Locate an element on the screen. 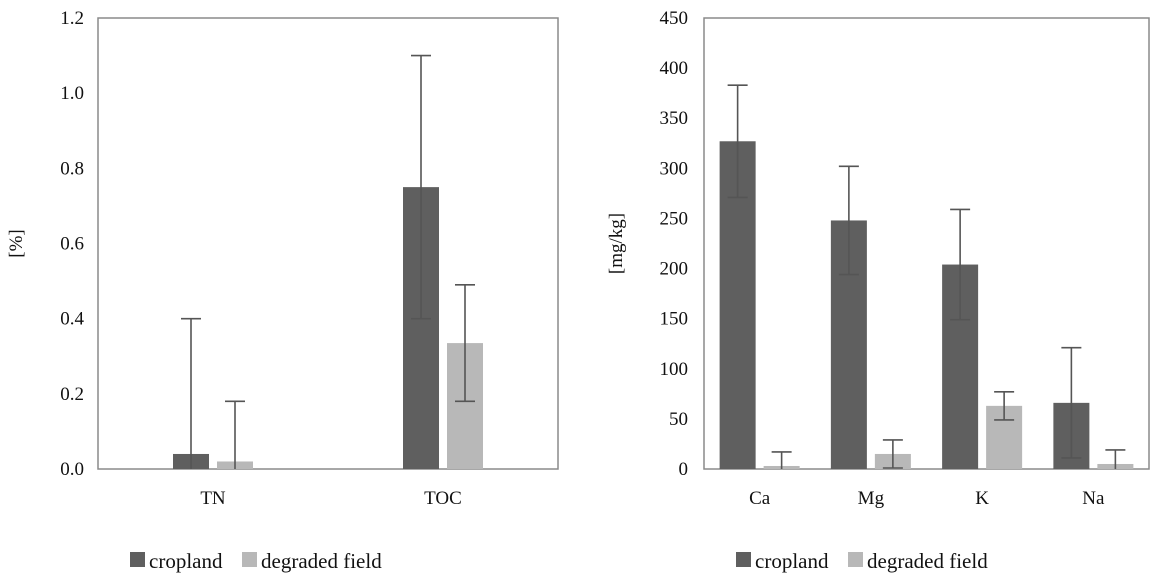 The width and height of the screenshot is (1159, 579). y-tick-label: 1.0 is located at coordinates (72, 93).